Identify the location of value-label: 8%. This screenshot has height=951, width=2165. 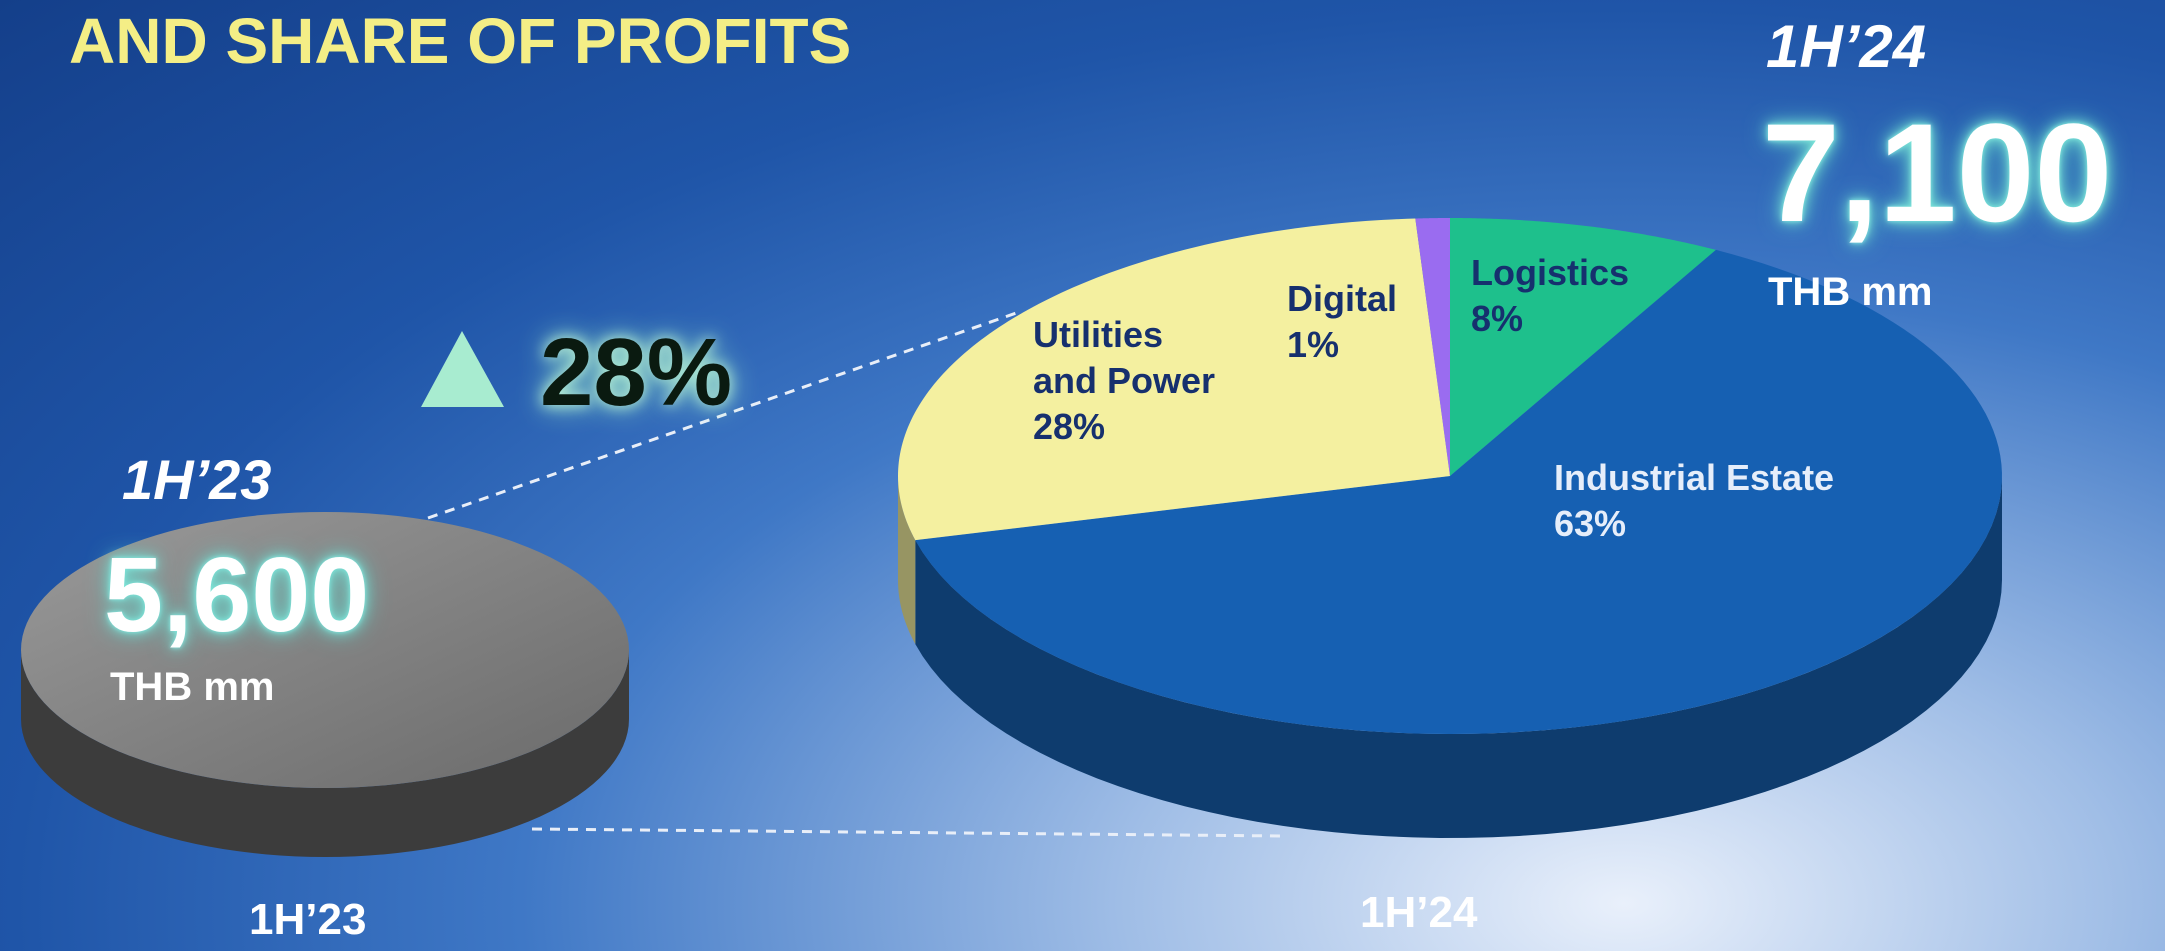
(1497, 318).